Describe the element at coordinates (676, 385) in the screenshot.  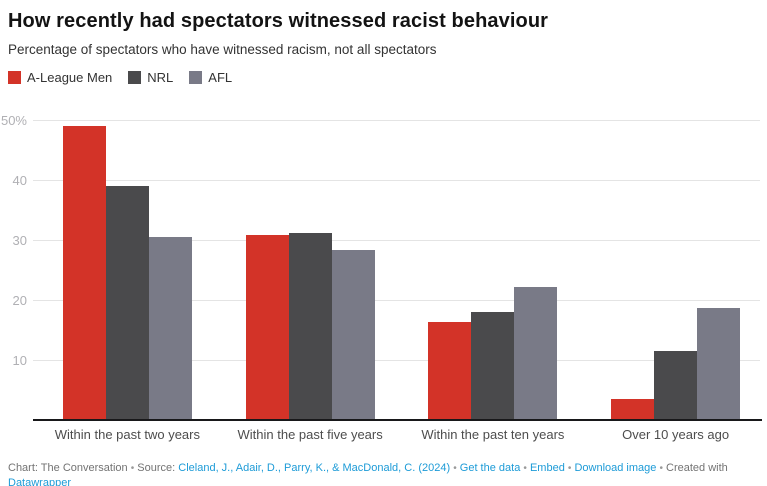
I see `bar-nrl-over-10-years-ago` at that location.